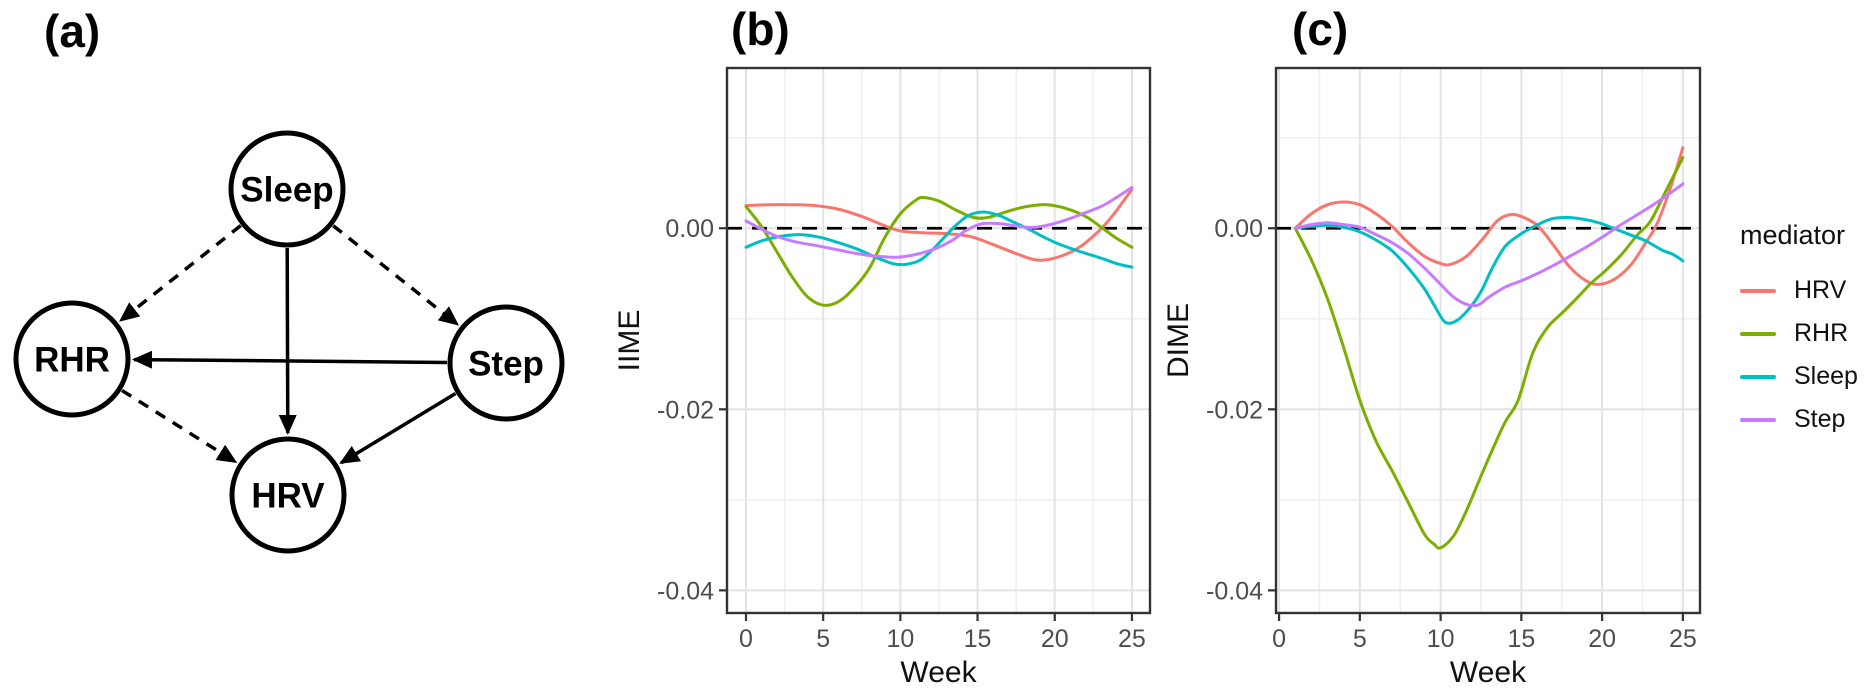 This screenshot has height=692, width=1866. I want to click on diagram-node-step: Step, so click(506, 363).